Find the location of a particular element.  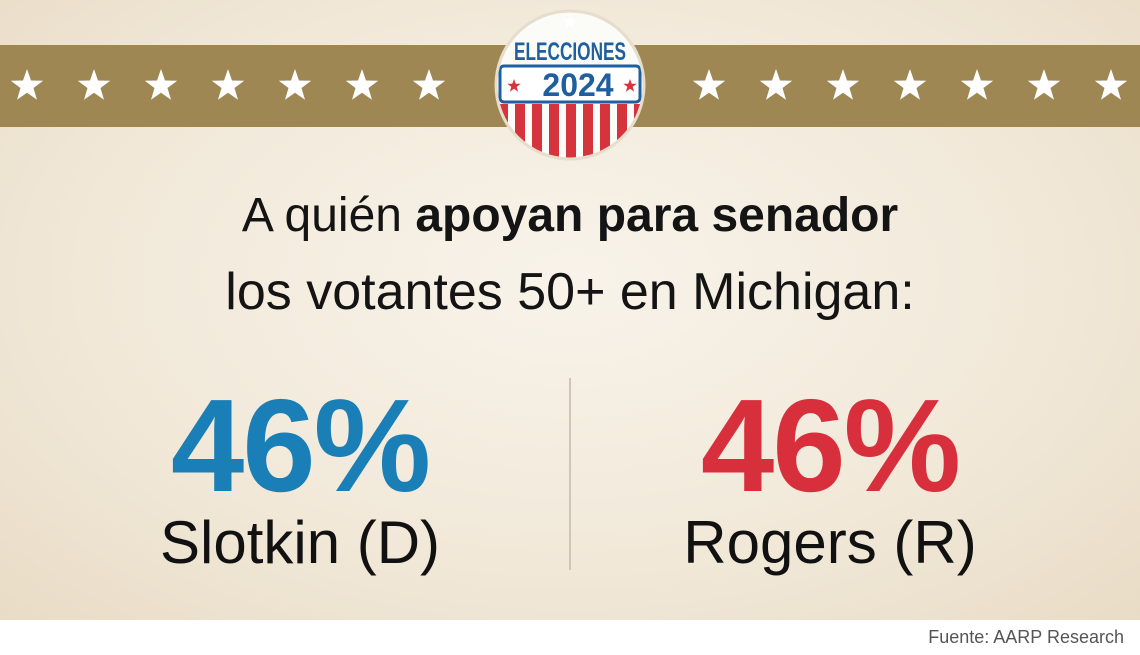

title-bold: apoyan para senador is located at coordinates (657, 215).